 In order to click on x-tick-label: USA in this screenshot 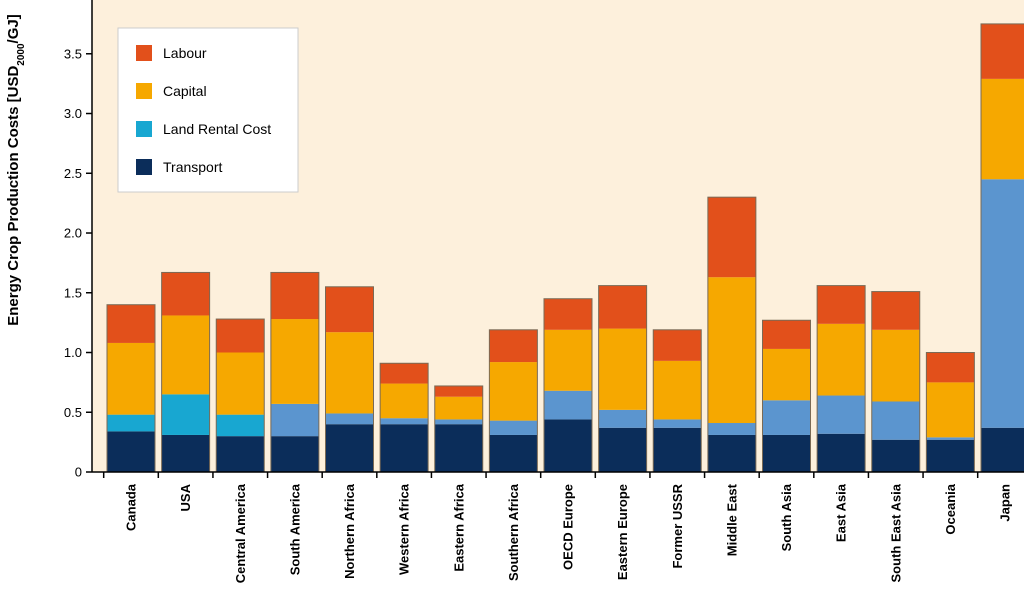, I will do `click(185, 497)`.